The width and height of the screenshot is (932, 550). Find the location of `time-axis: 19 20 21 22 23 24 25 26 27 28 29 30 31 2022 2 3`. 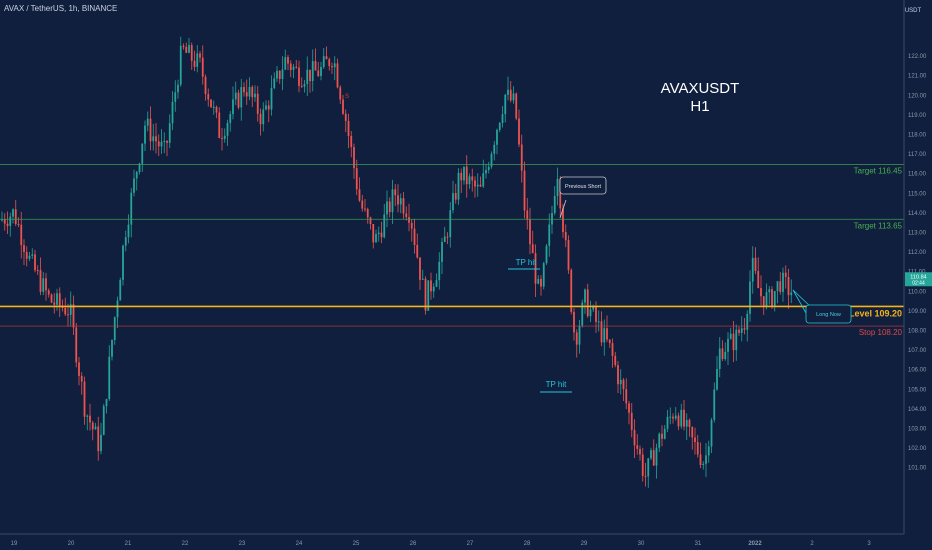

time-axis: 19 20 21 22 23 24 25 26 27 28 29 30 31 2022 2 3 is located at coordinates (452, 540).